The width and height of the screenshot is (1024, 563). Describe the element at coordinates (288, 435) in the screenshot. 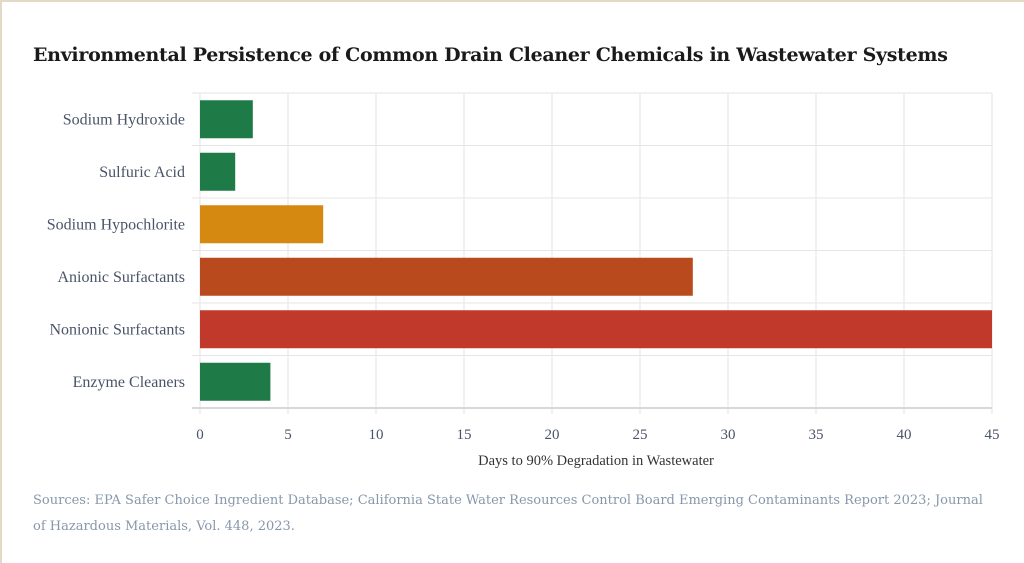

I see `x-tick-label: 5` at that location.